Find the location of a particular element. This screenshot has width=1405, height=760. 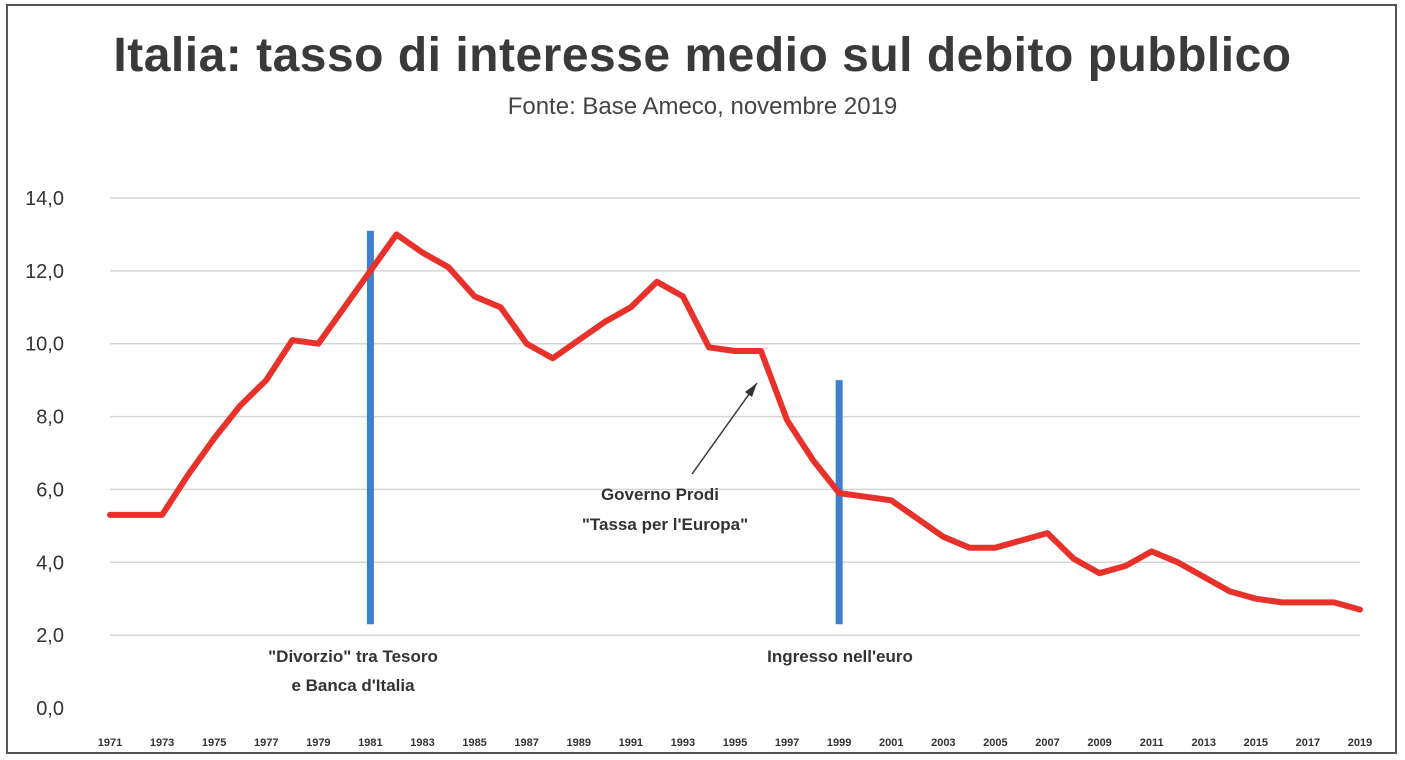

y-tick-label: 6,0 is located at coordinates (50, 490).